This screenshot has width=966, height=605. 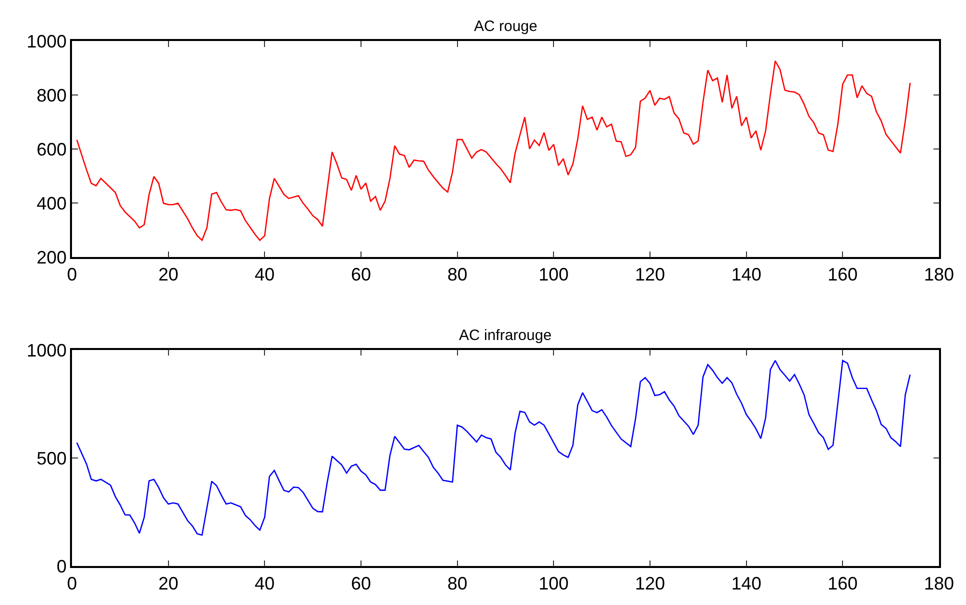 What do you see at coordinates (51, 149) in the screenshot?
I see `y-tick-label: 600` at bounding box center [51, 149].